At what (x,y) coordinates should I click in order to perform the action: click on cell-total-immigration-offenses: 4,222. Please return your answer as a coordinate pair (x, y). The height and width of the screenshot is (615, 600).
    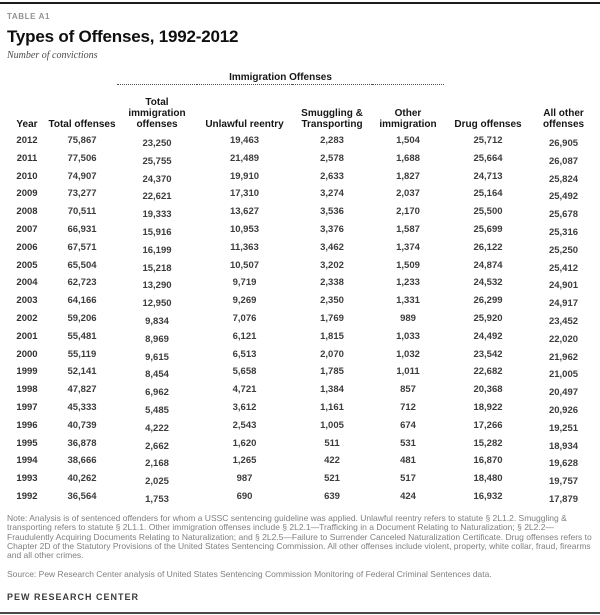
    Looking at the image, I should click on (157, 428).